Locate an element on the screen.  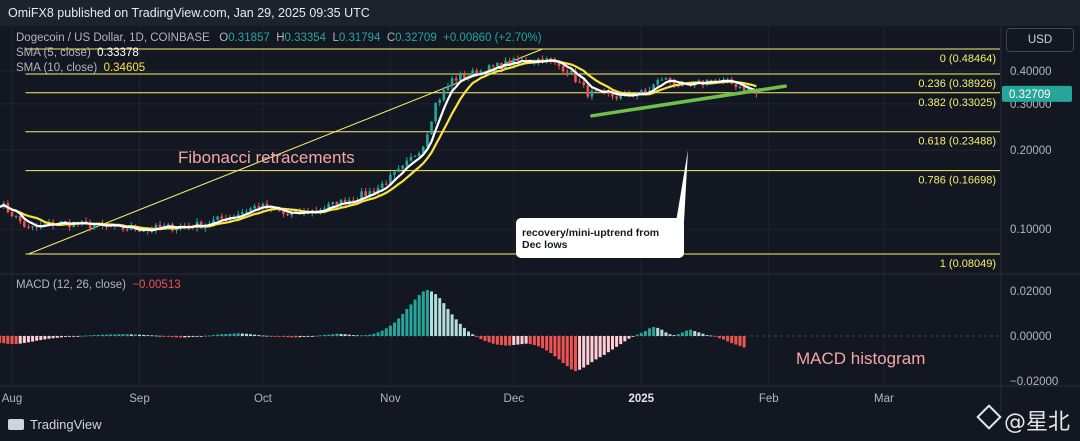
time-tick-label: Feb is located at coordinates (769, 399).